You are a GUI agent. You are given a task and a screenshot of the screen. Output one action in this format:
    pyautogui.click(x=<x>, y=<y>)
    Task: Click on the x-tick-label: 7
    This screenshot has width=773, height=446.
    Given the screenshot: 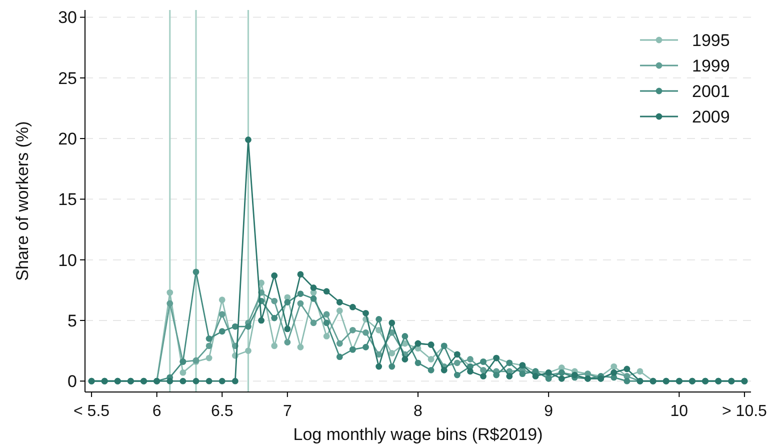 What is the action you would take?
    pyautogui.click(x=287, y=411)
    